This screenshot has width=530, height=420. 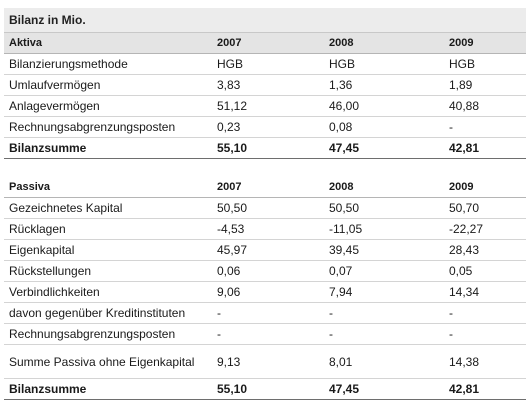 What do you see at coordinates (268, 271) in the screenshot?
I see `cell-2007: 0,06` at bounding box center [268, 271].